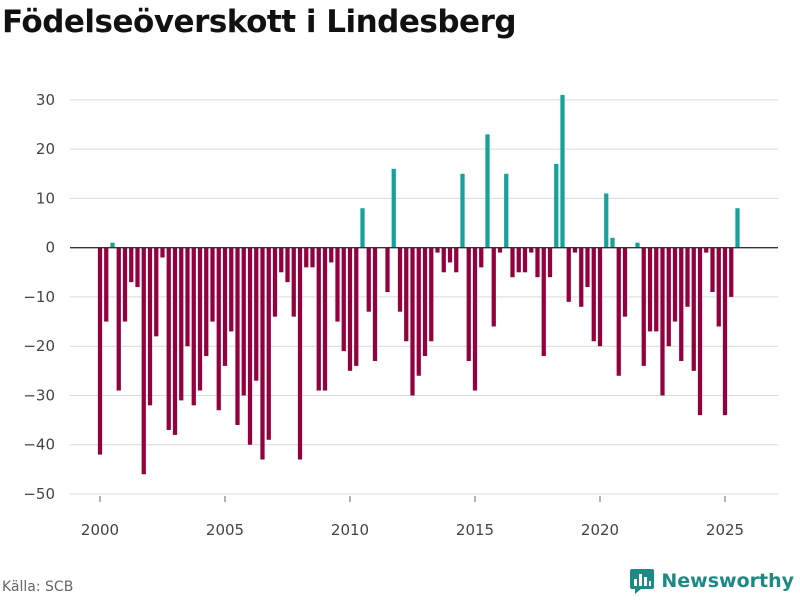 This screenshot has width=800, height=600. I want to click on x-tick-label: 2015, so click(475, 530).